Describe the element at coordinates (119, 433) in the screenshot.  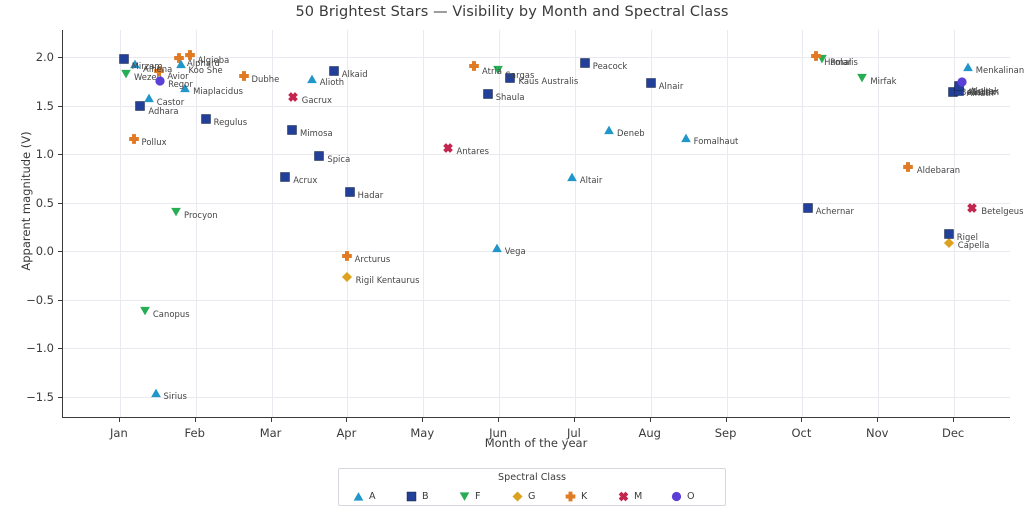
I see `x-tick-label: Jan` at that location.